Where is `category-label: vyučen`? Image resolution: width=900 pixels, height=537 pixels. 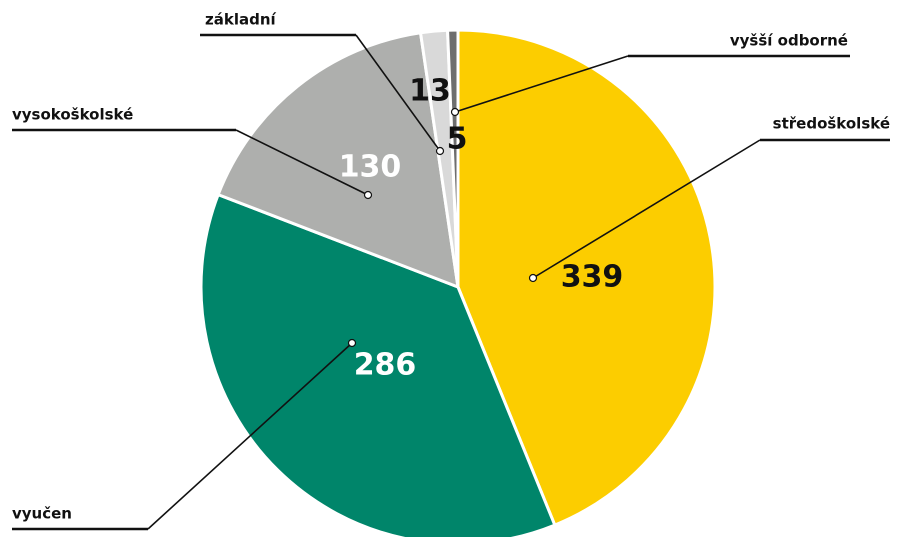
category-label: vyučen is located at coordinates (42, 514).